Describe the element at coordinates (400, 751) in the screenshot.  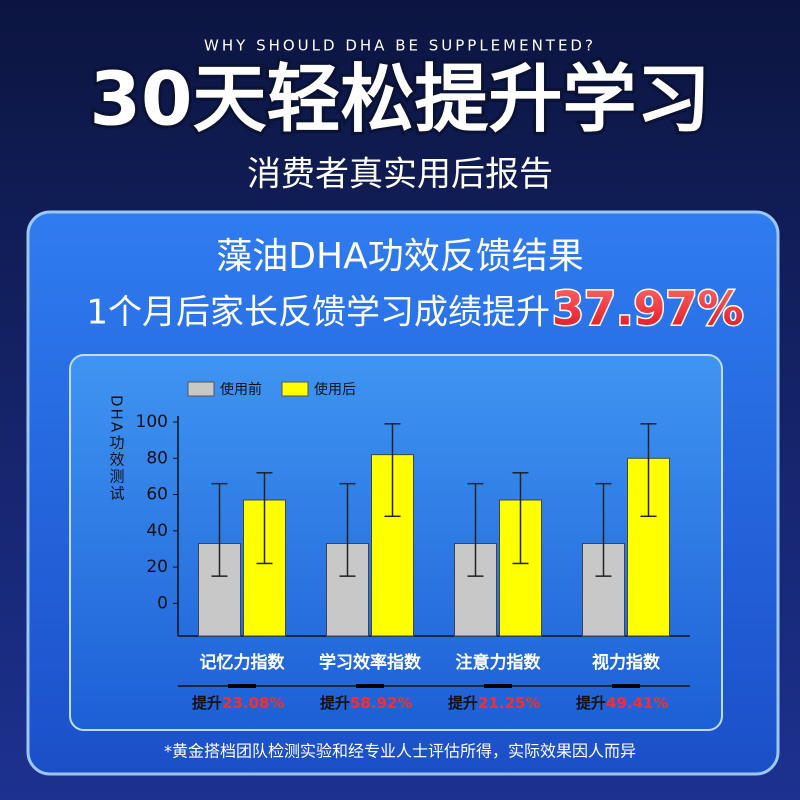
I see `footnote: *黄金搭档团队检测实验和经专业人士评估所得，实际效果因人而异` at that location.